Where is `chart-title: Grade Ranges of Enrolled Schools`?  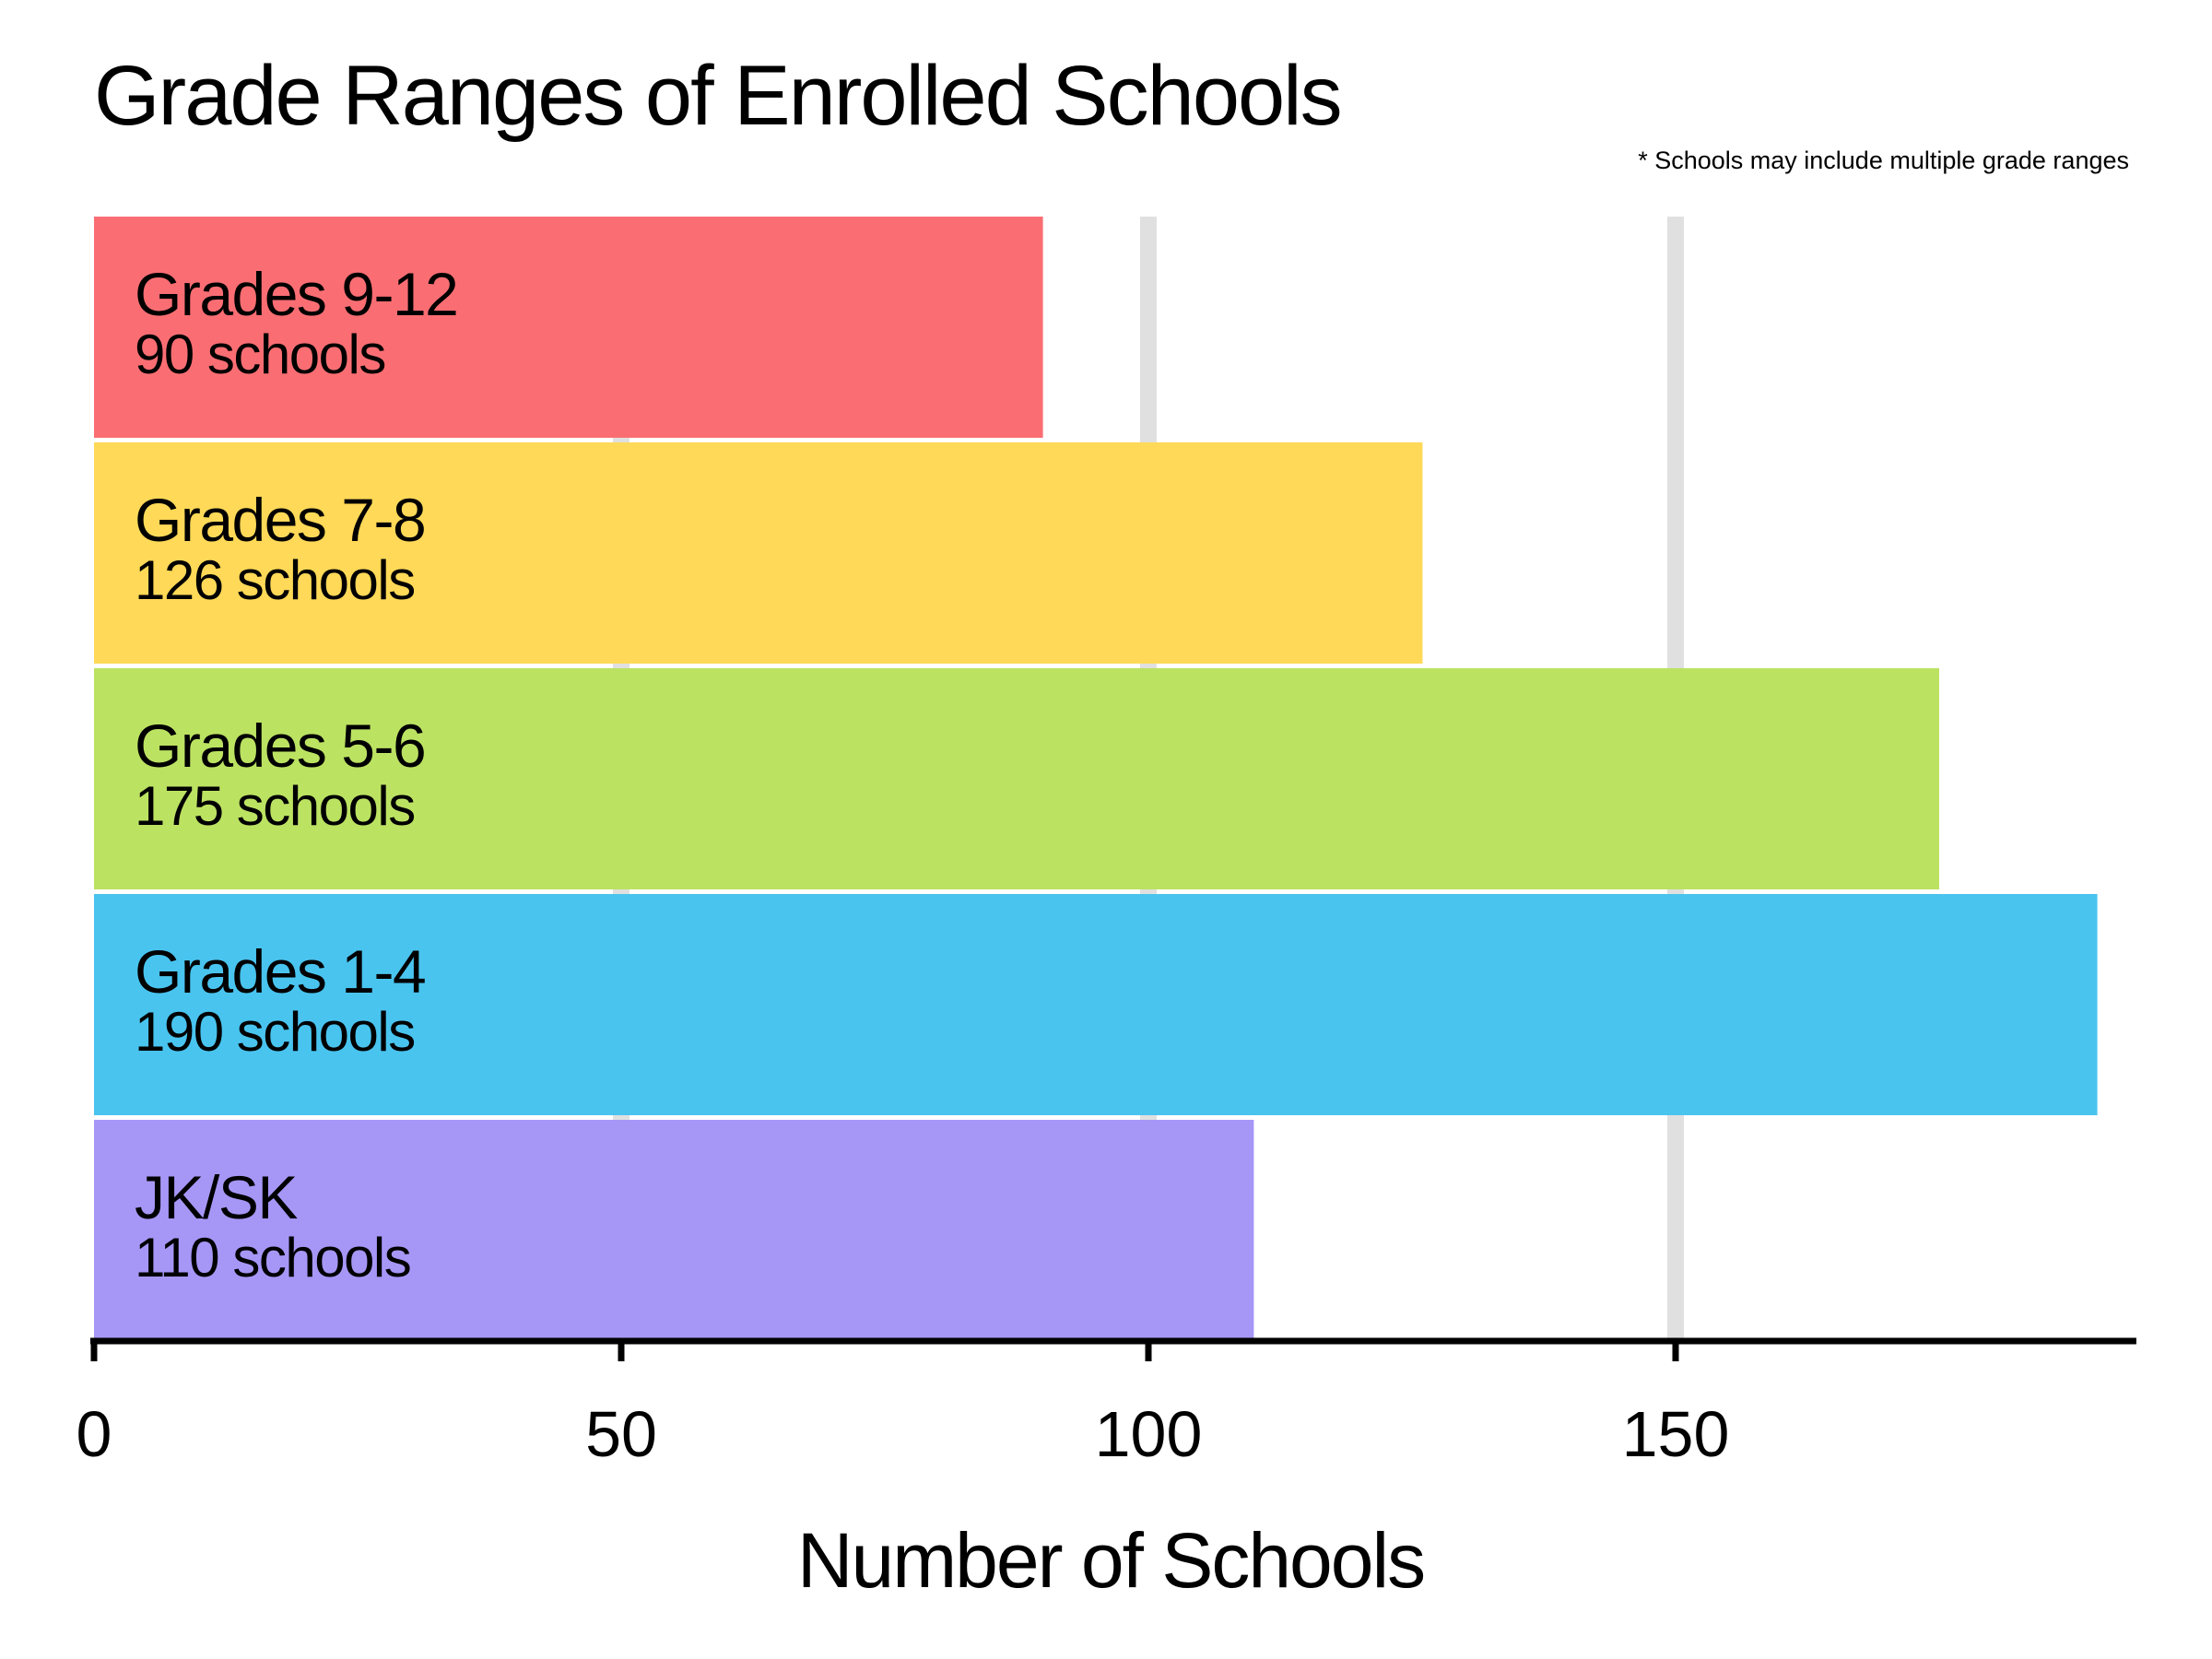
chart-title: Grade Ranges of Enrolled Schools is located at coordinates (717, 96).